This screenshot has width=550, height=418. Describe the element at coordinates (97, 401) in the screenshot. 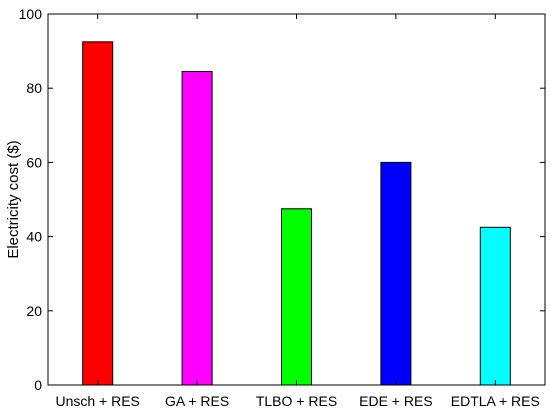

I see `x-tick-label-0: Unsch + RES` at that location.